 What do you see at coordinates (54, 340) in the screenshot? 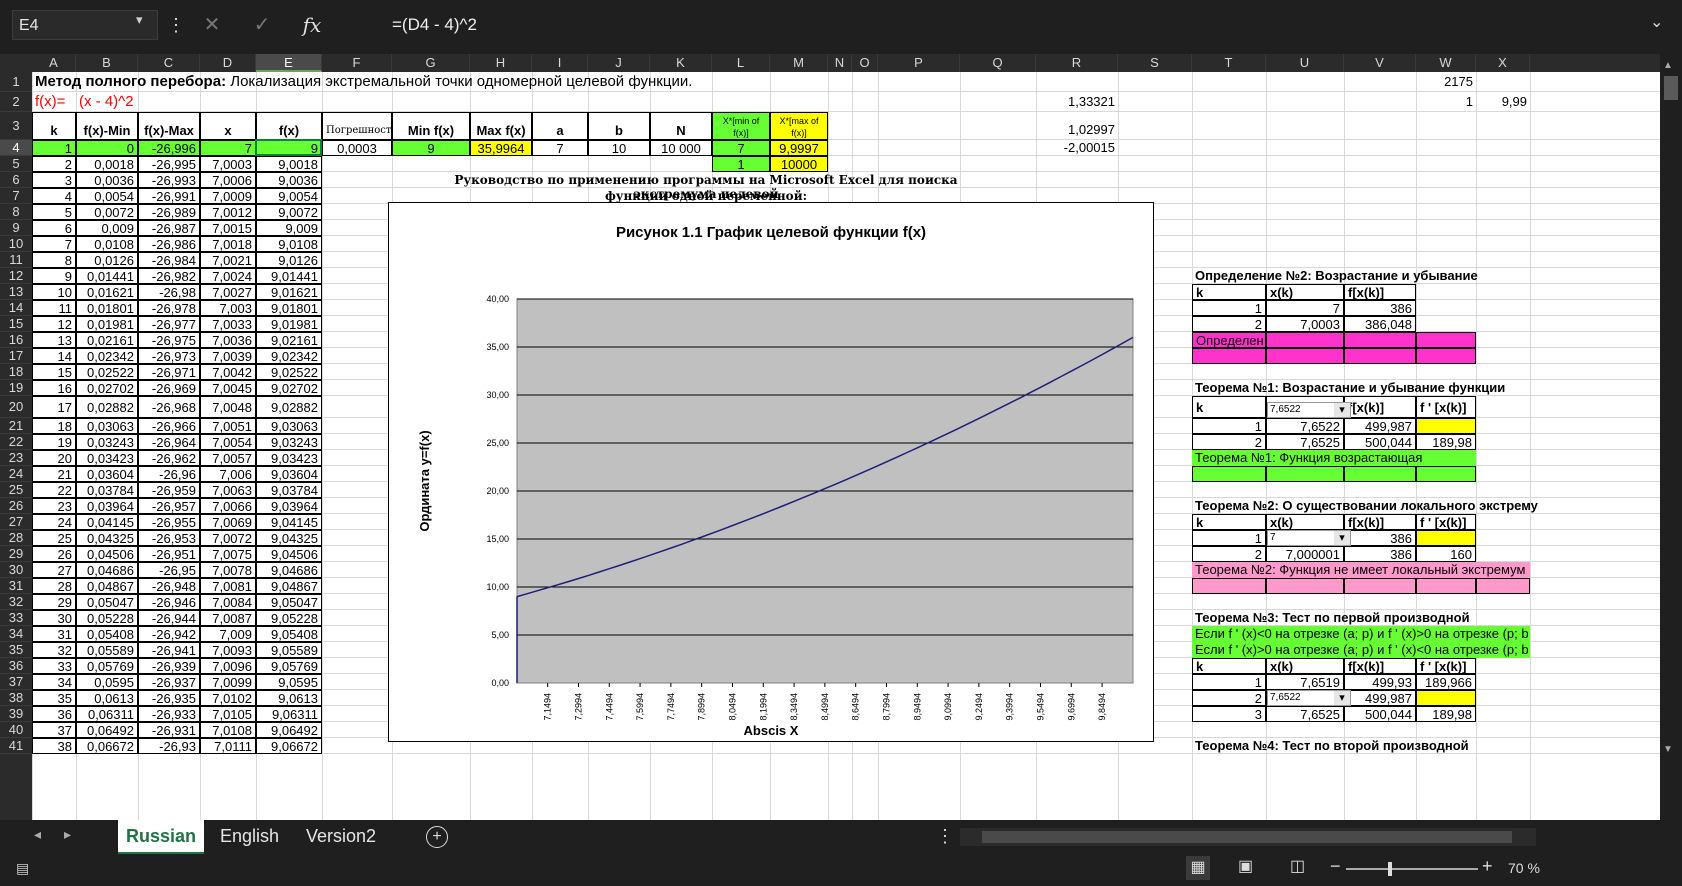
I see `data-cell-a16: 13` at bounding box center [54, 340].